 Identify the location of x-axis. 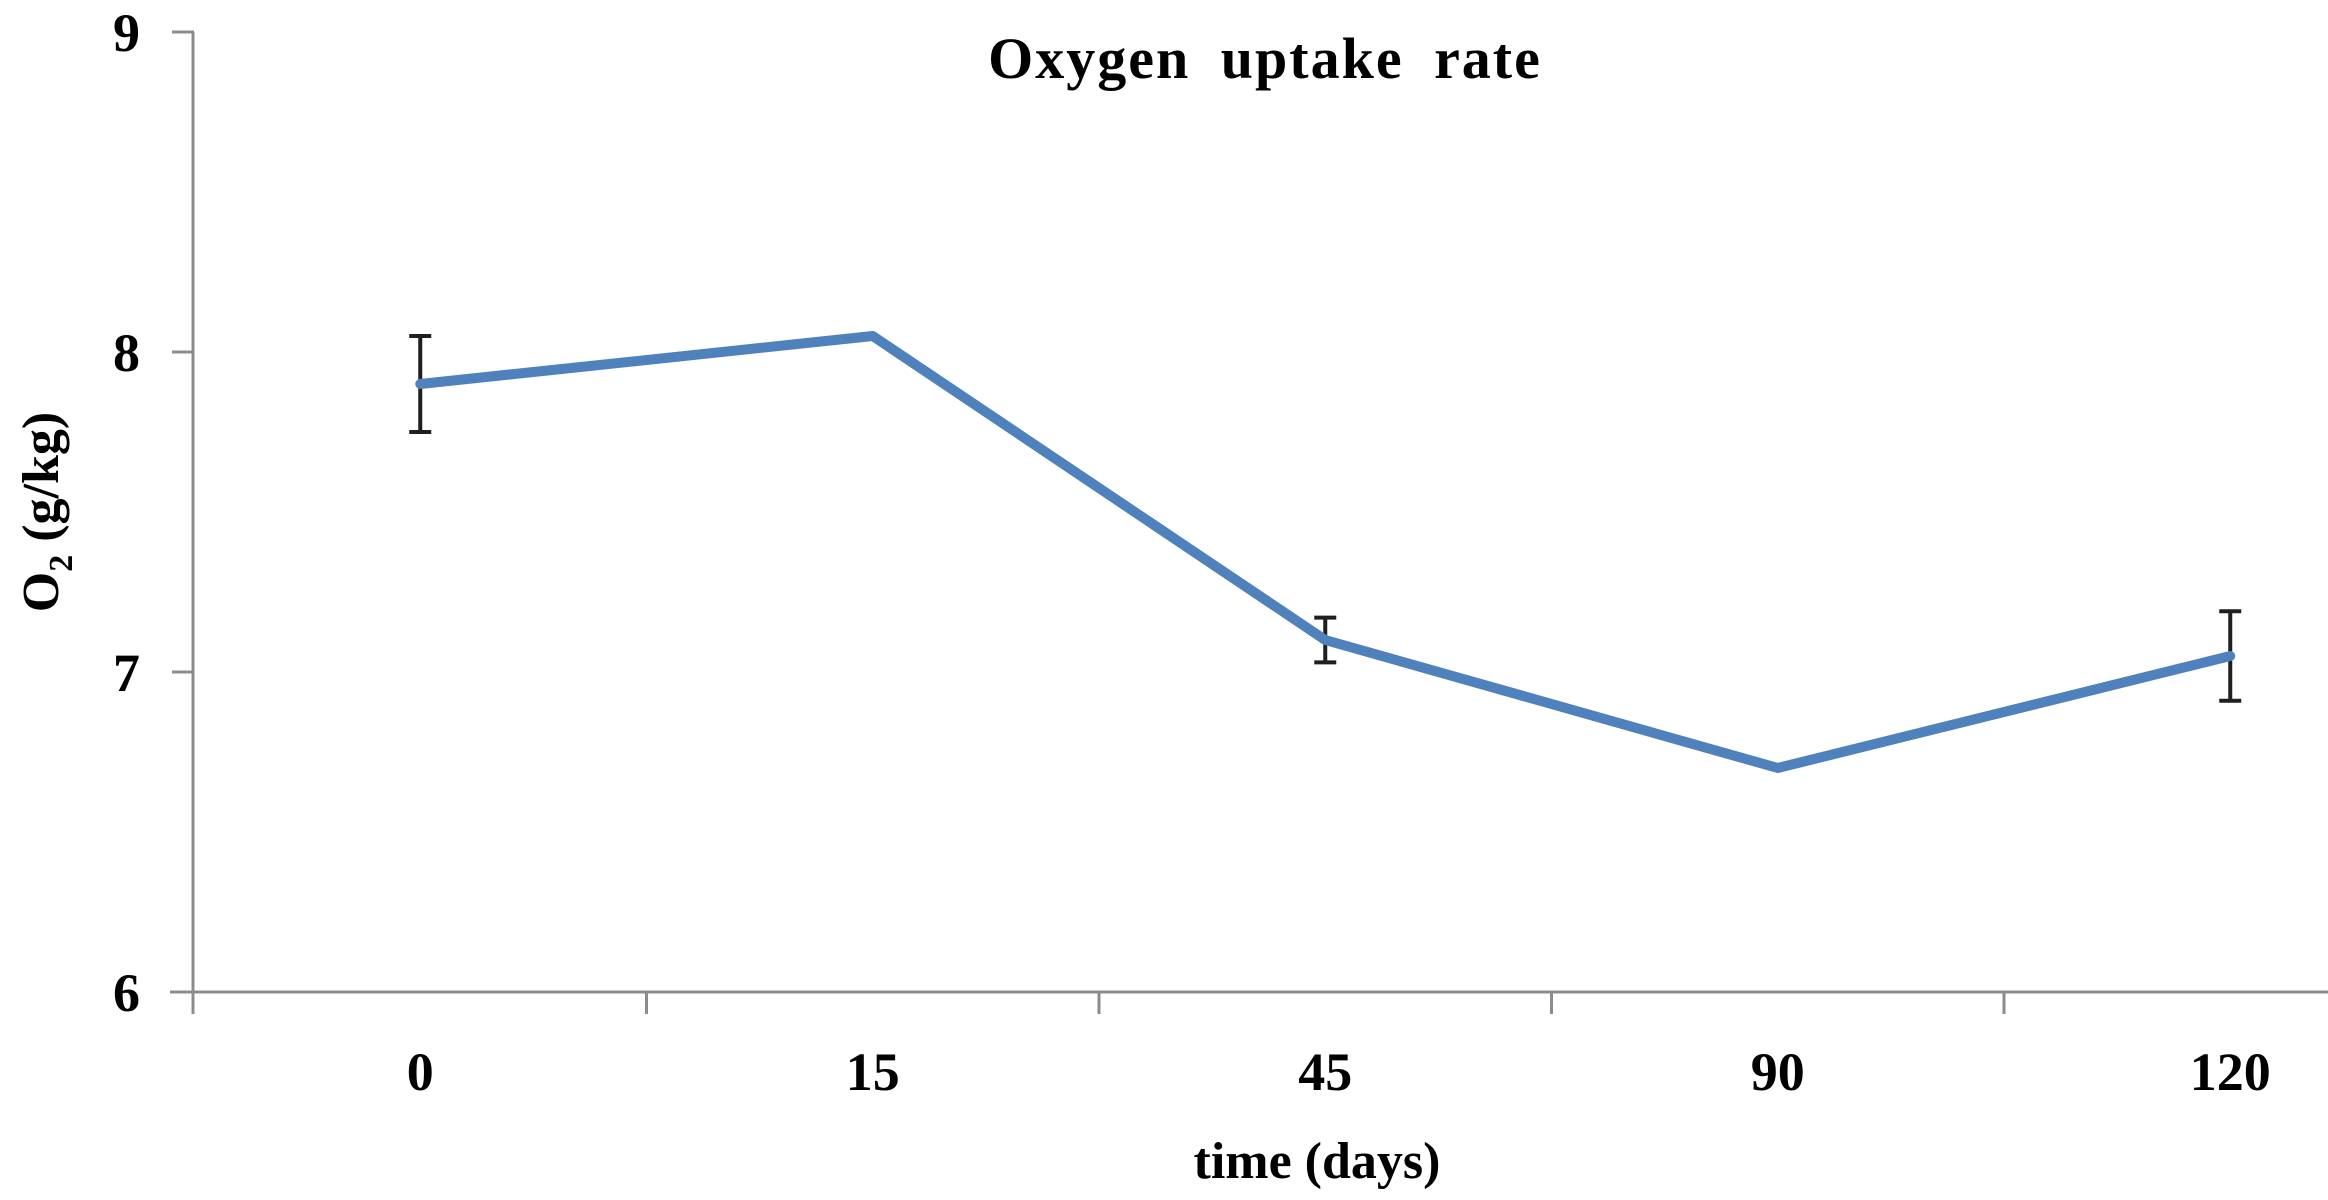
(1249, 1002).